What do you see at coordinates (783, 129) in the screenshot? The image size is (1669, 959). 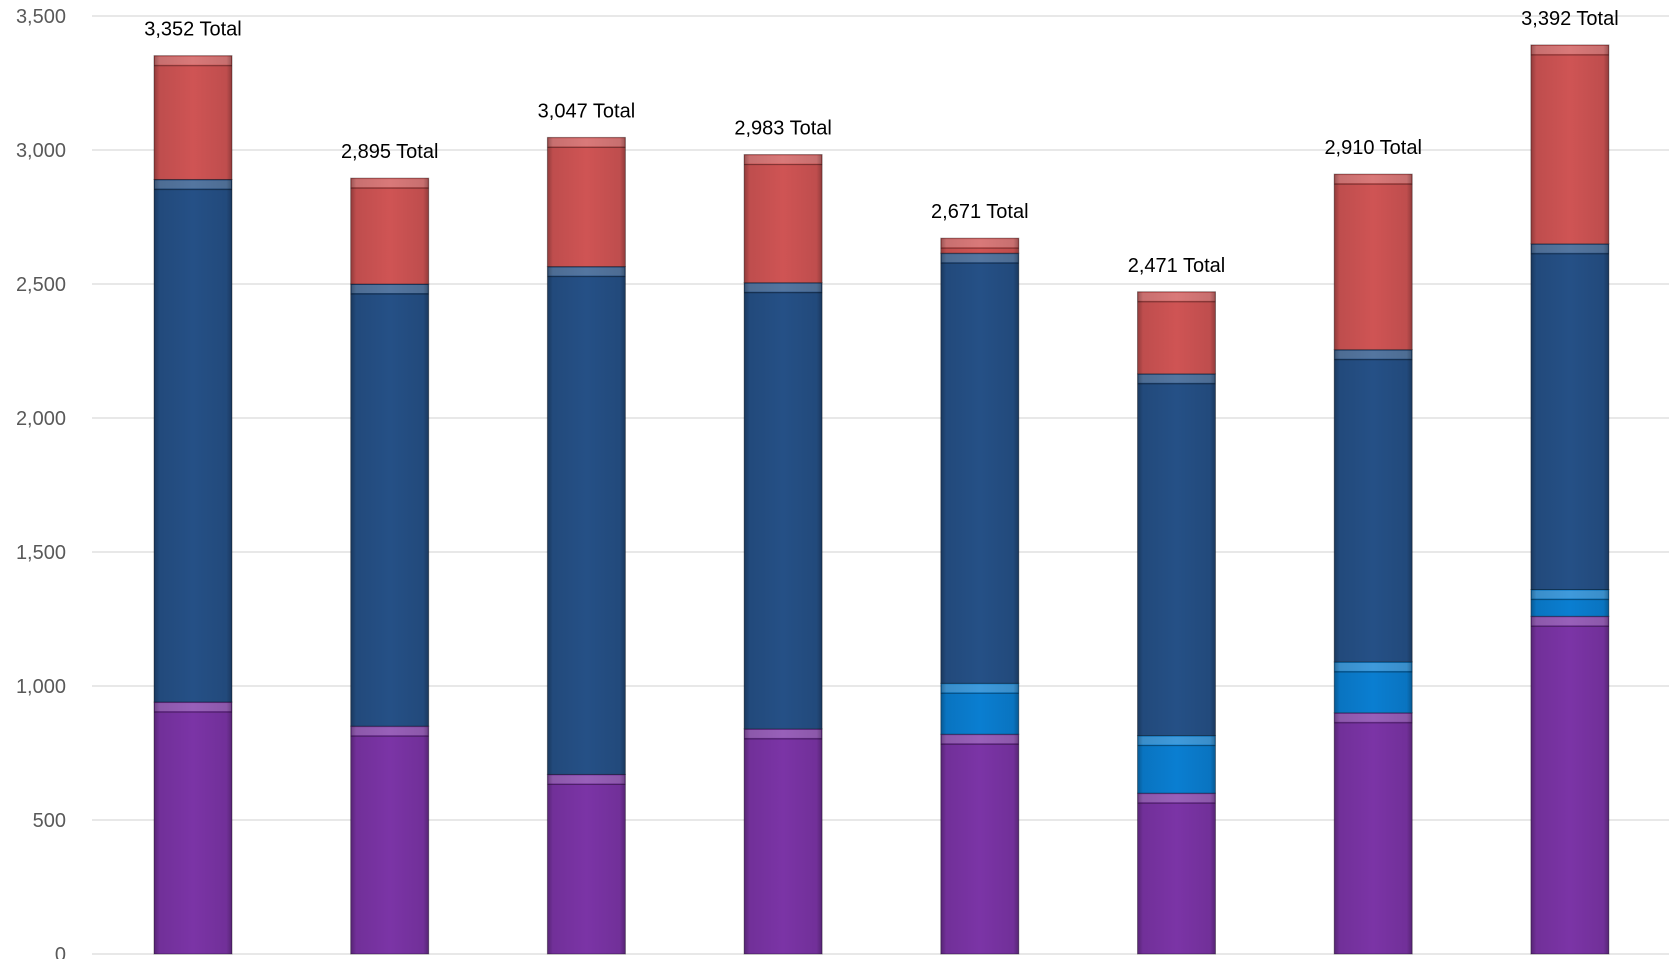 I see `total-label: 2,983 Total` at bounding box center [783, 129].